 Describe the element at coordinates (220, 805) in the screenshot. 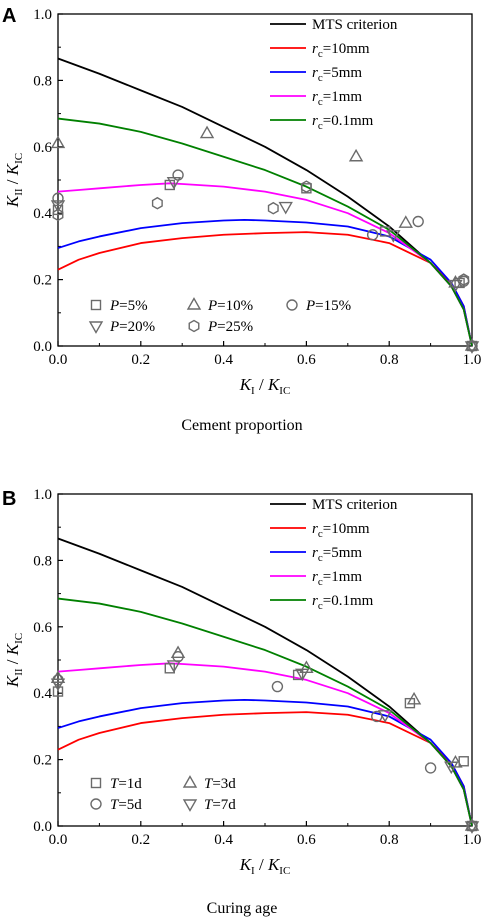

I see `legend-label: T=7d` at that location.